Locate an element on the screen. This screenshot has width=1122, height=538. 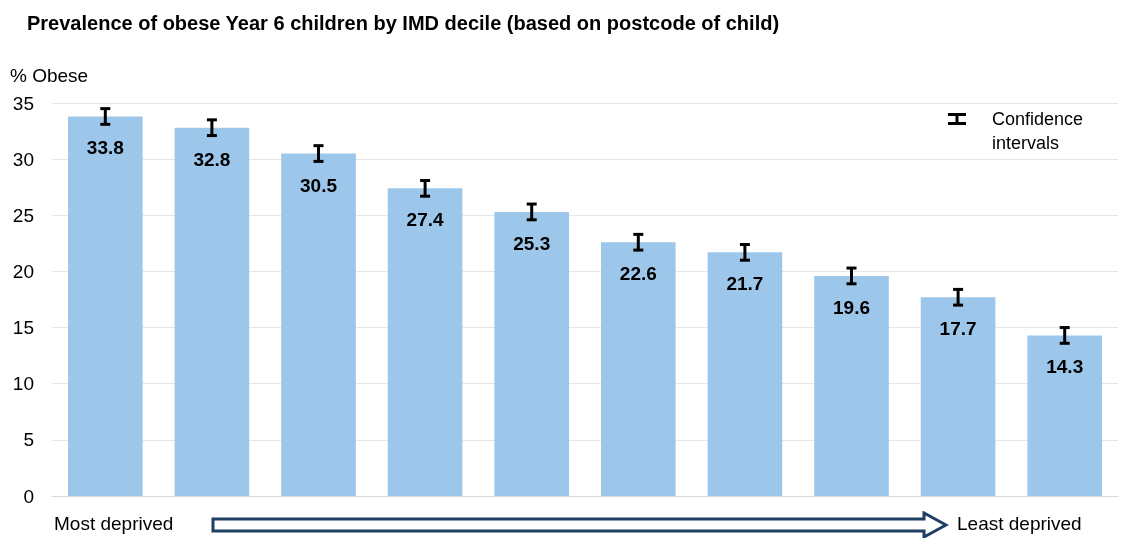
text: Least deprived is located at coordinates (1019, 524).